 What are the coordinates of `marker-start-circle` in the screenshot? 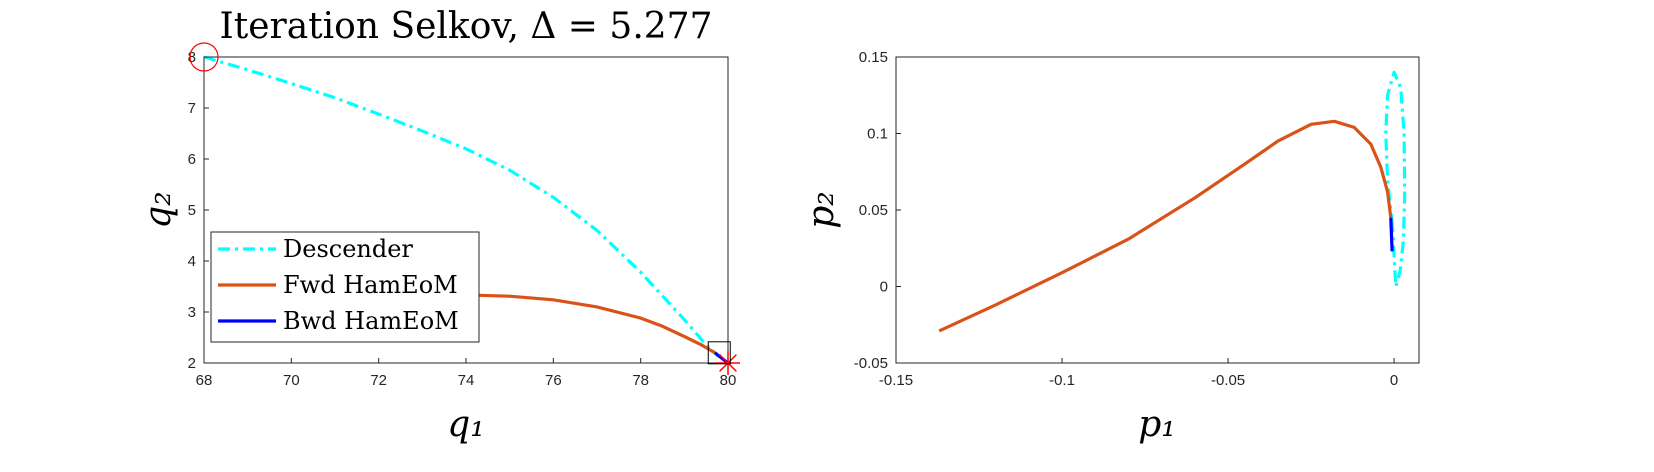 It's located at (204, 57).